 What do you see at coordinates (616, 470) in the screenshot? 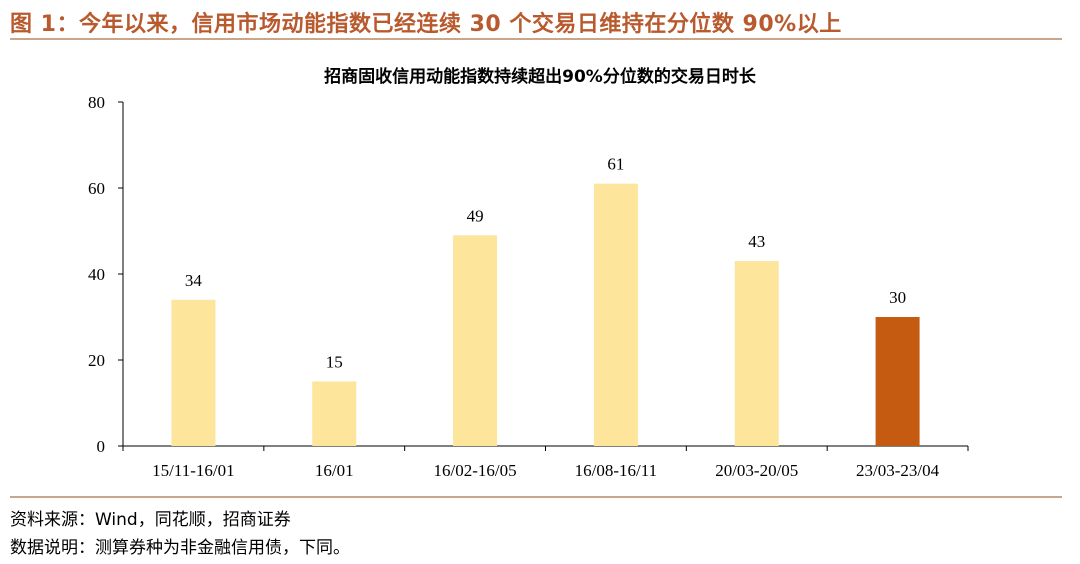
I see `x-tick-label: 16/08-16/11` at bounding box center [616, 470].